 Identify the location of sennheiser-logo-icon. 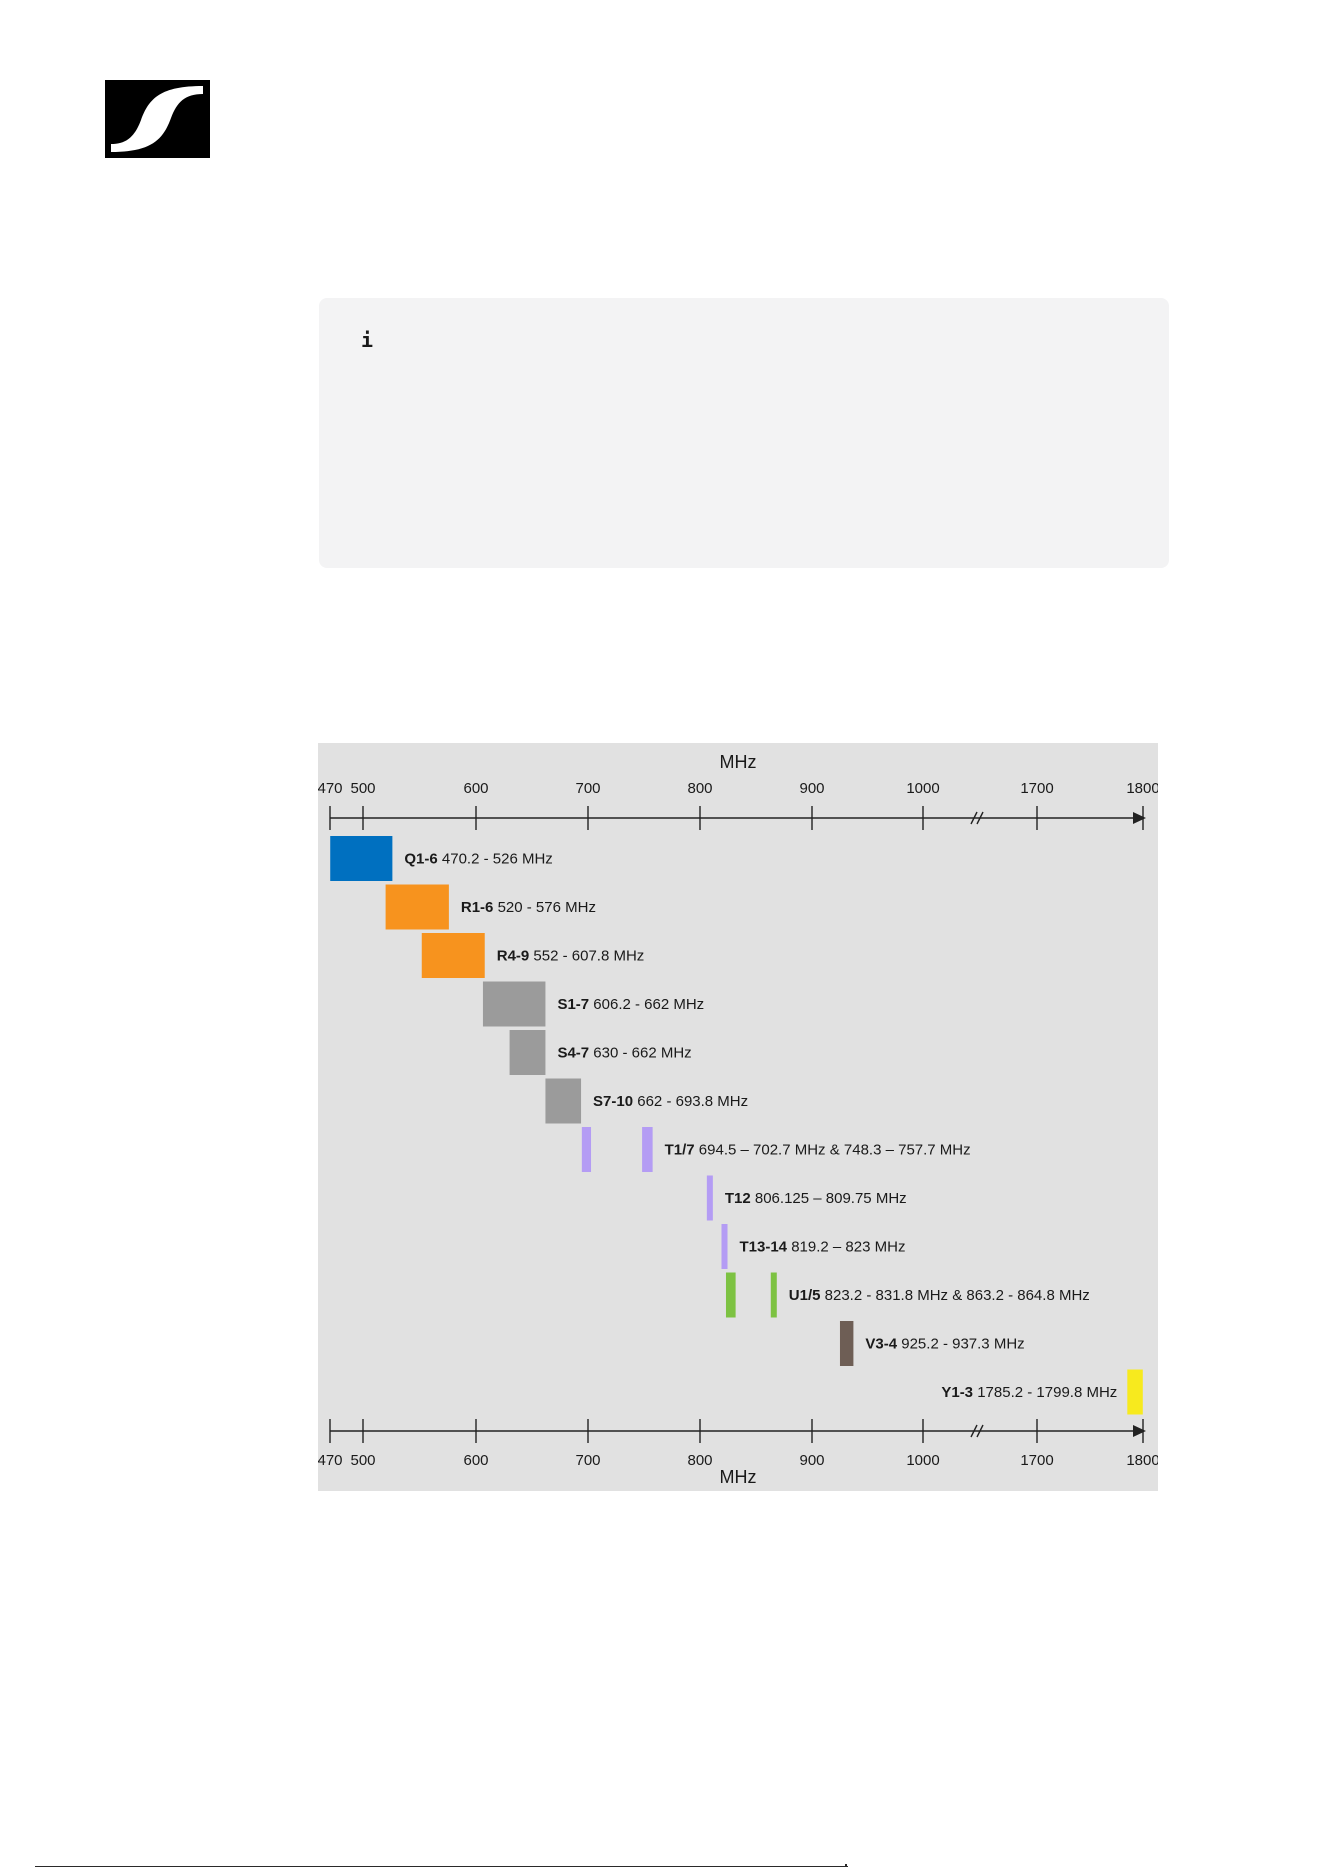
(157, 119).